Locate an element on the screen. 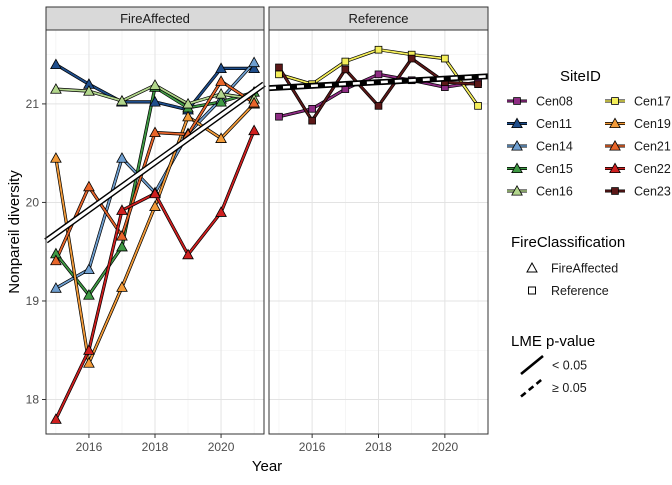 The image size is (672, 485). legend-fireclassification: FireClassification FireAffected Reference is located at coordinates (568, 266).